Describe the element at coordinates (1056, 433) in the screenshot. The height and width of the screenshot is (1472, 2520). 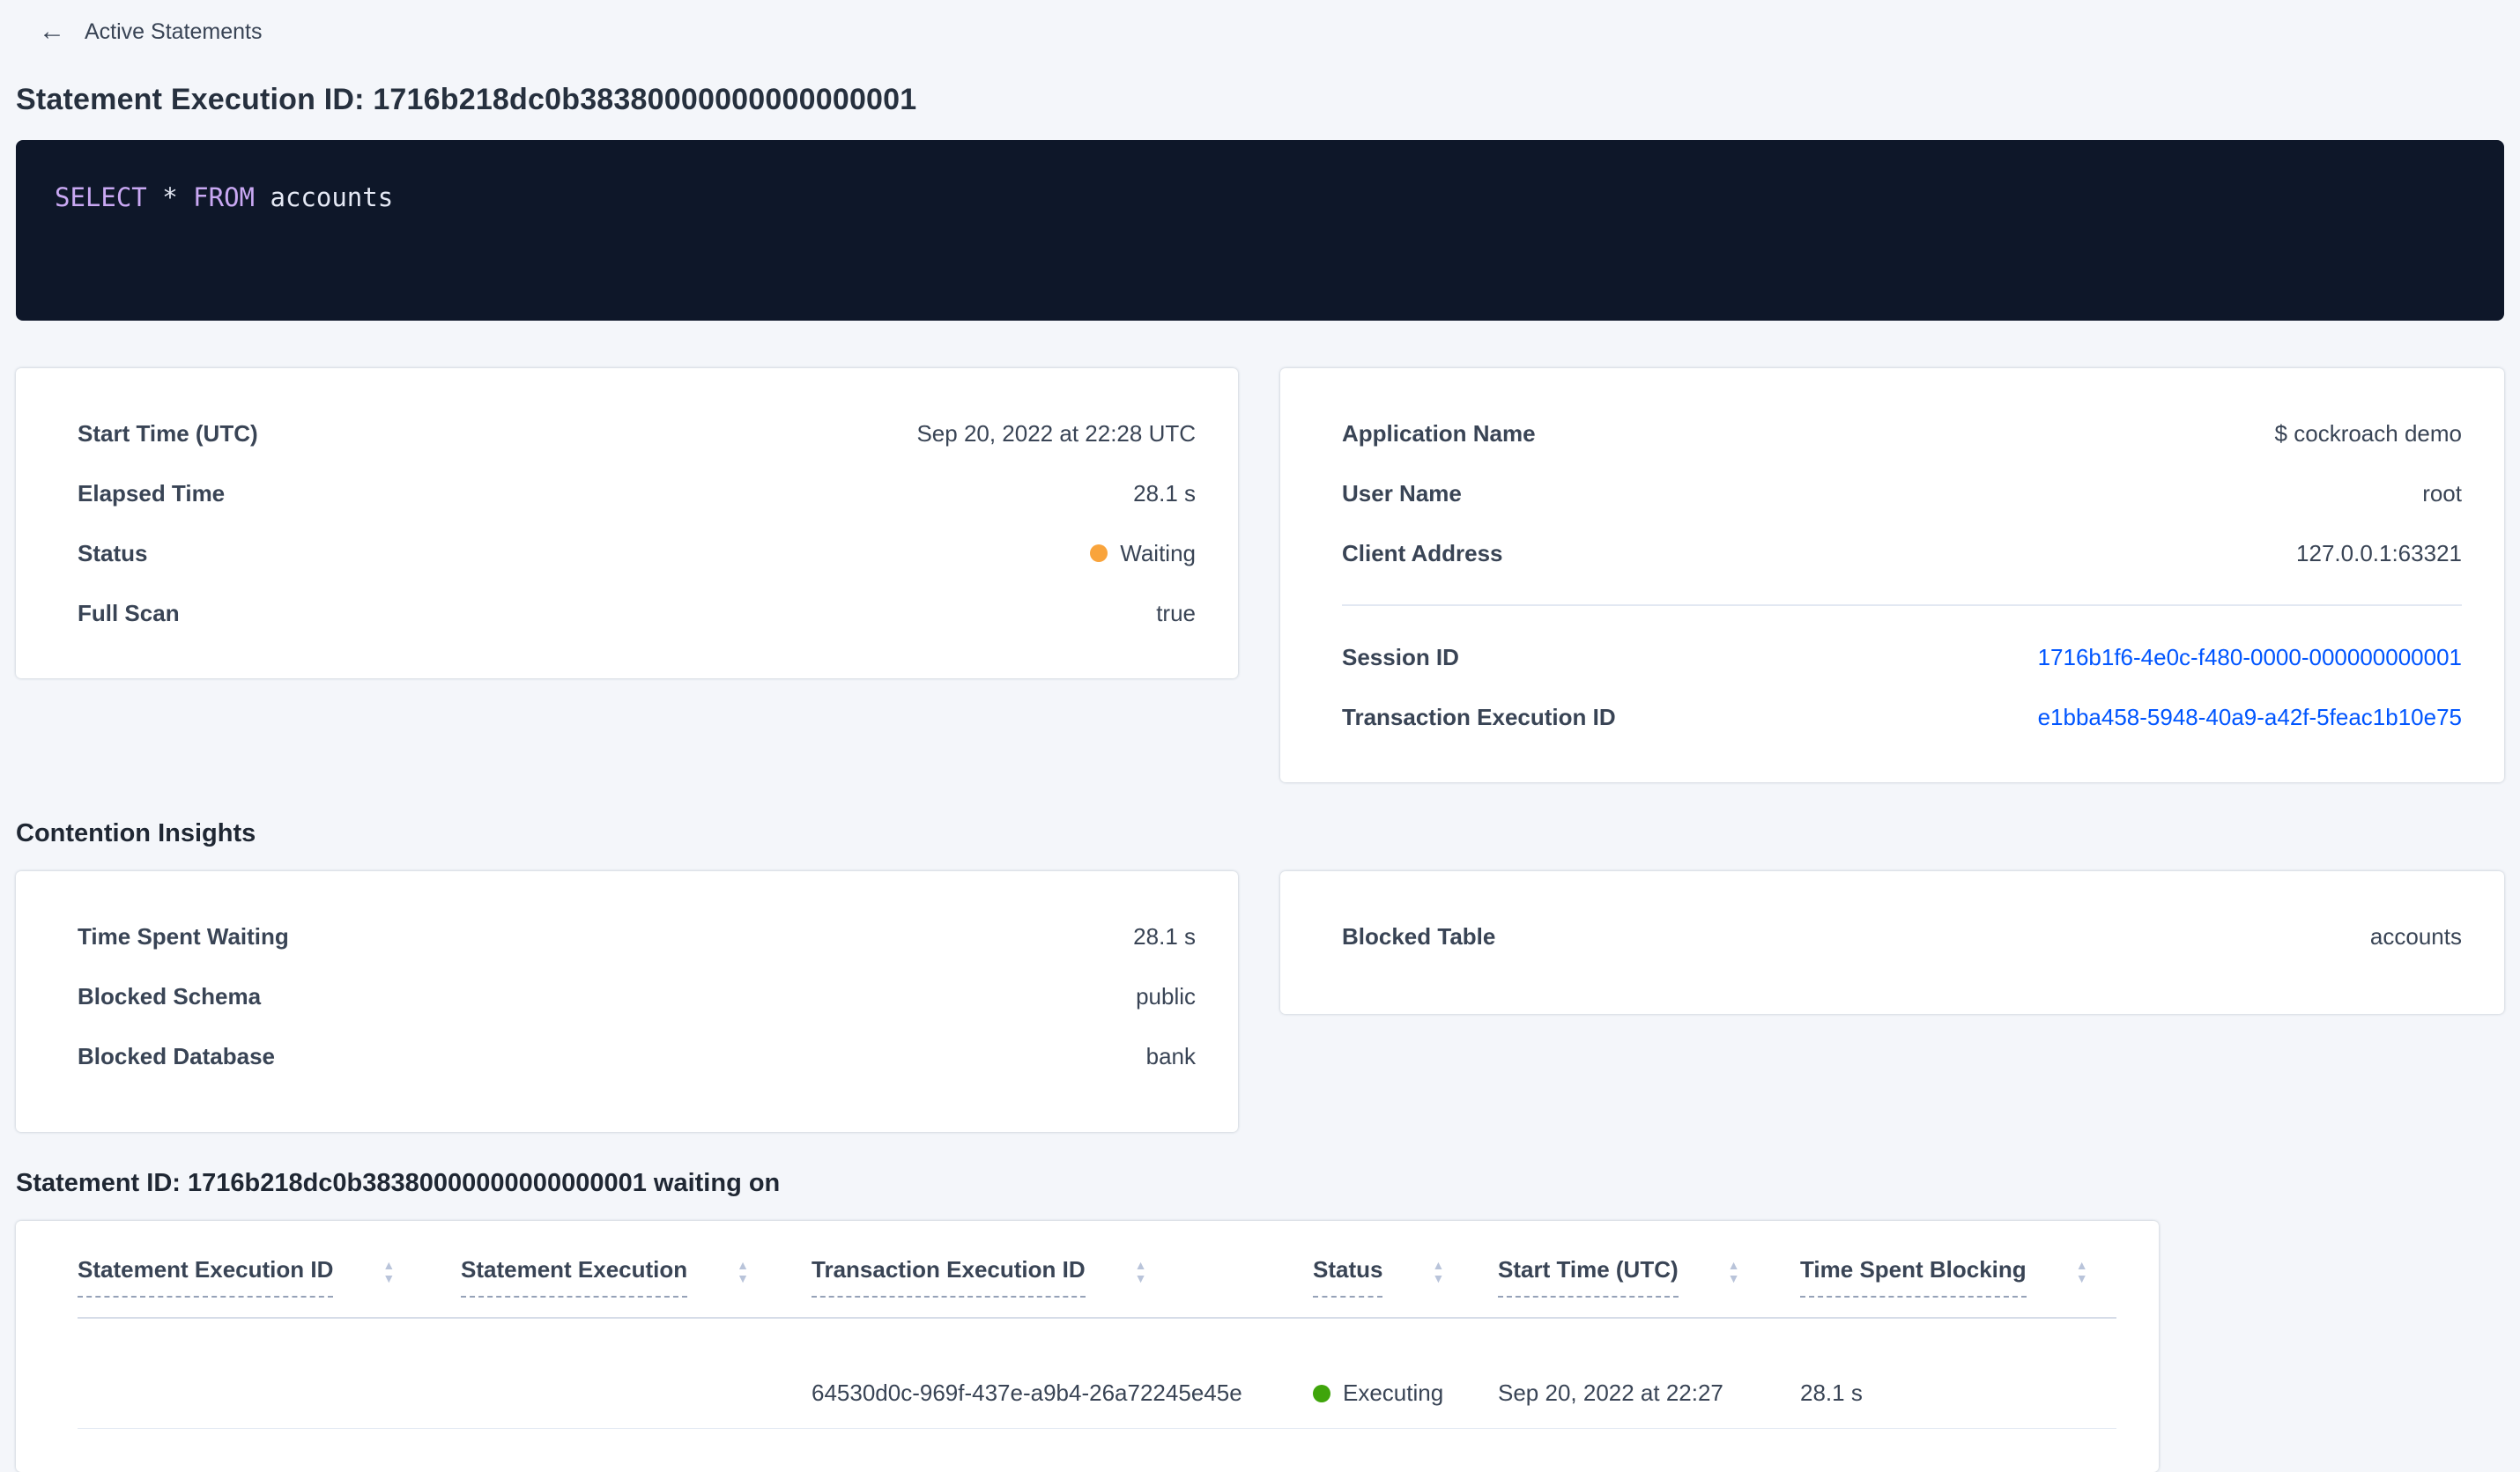
I see `start-time-value: Sep 20, 2022 at 22:28 UTC` at that location.